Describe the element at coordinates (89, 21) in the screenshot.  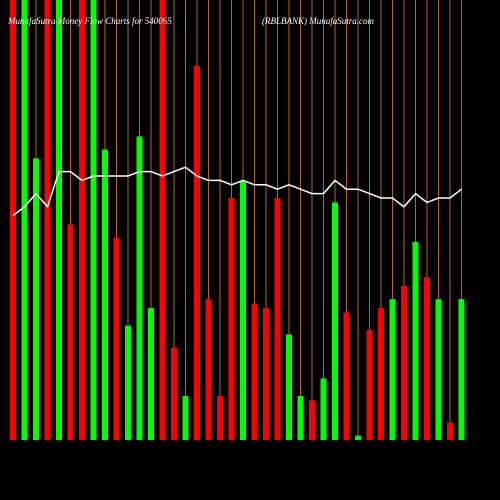
I see `chart-title: MunafaSutra Money Flow Charts for 540065` at that location.